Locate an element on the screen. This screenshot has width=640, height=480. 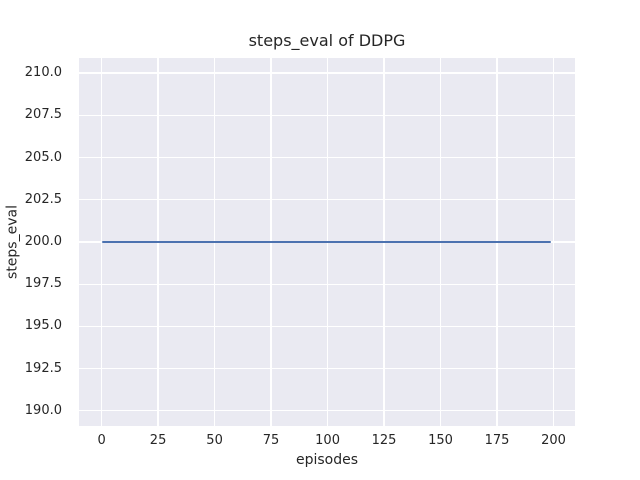
x-tick-label: 0 is located at coordinates (101, 440).